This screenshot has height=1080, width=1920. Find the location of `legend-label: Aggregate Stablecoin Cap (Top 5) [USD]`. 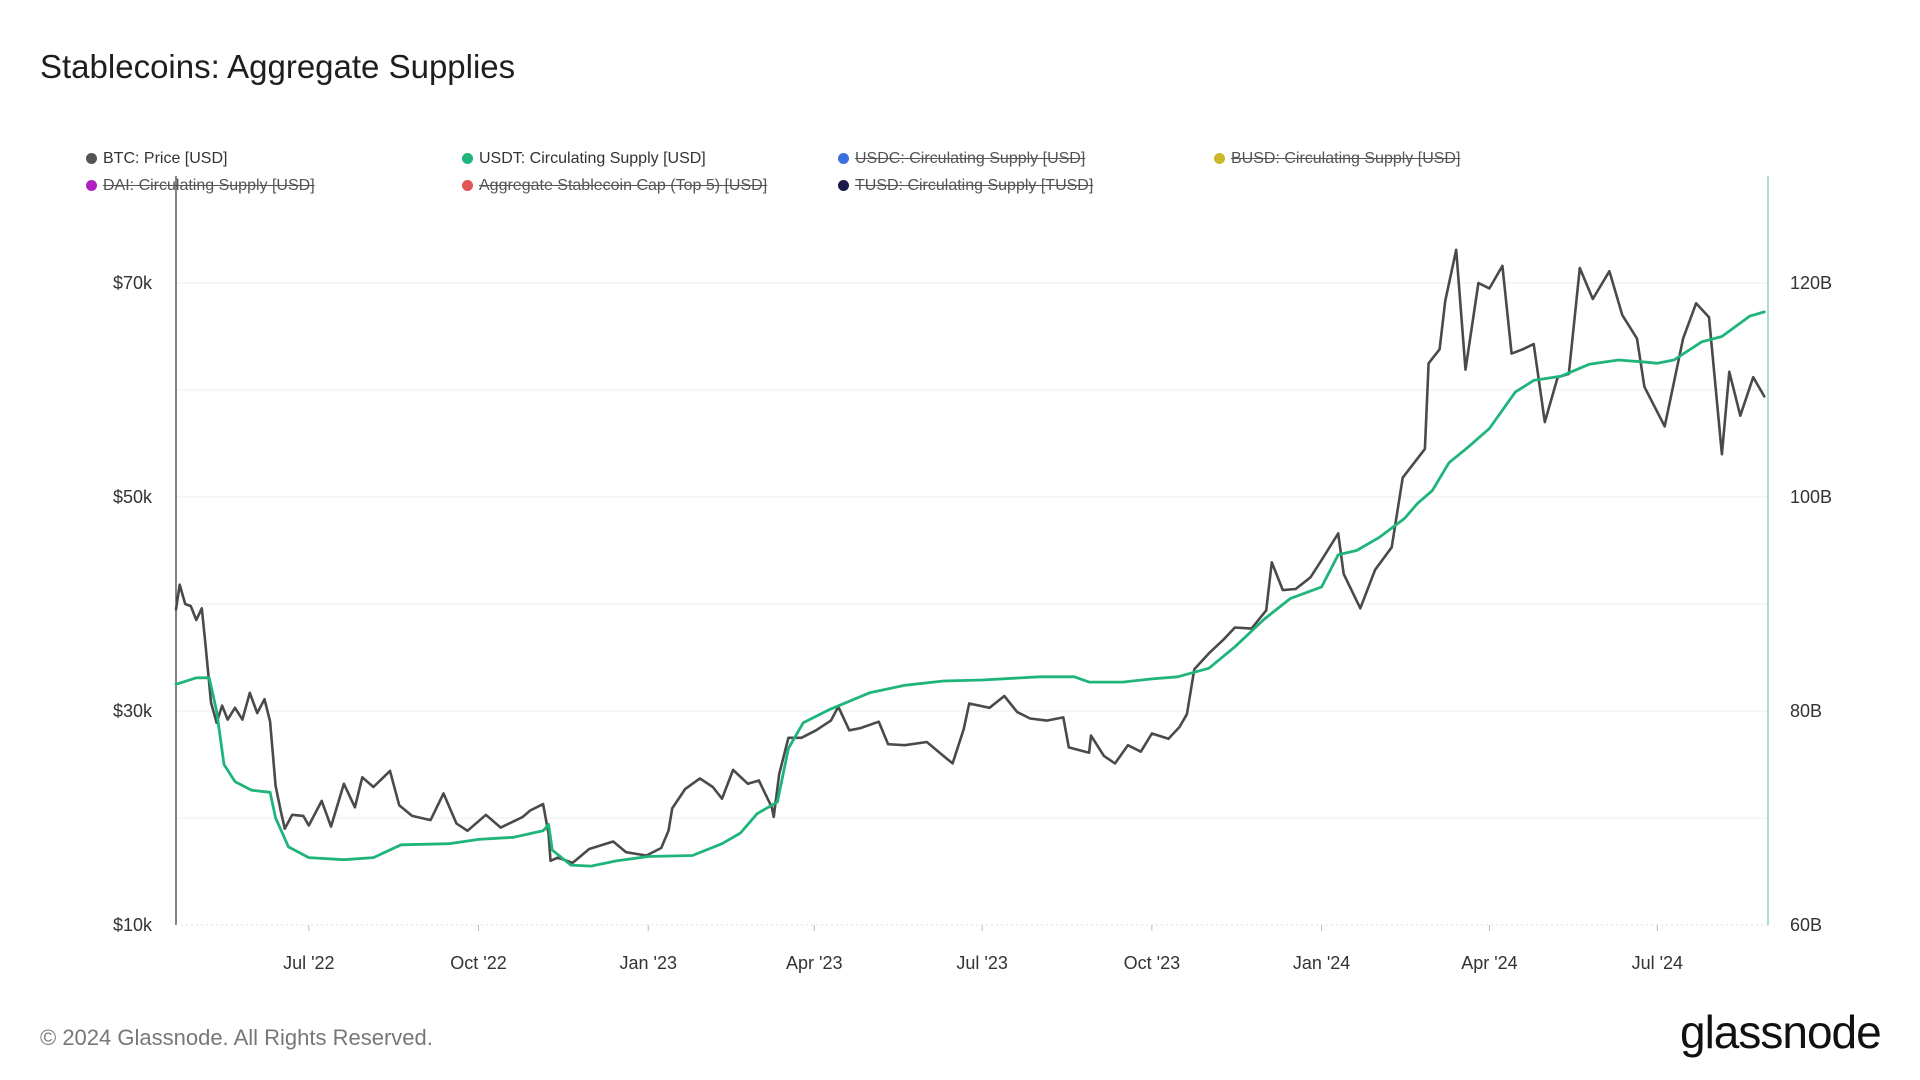

legend-label: Aggregate Stablecoin Cap (Top 5) [USD] is located at coordinates (623, 185).